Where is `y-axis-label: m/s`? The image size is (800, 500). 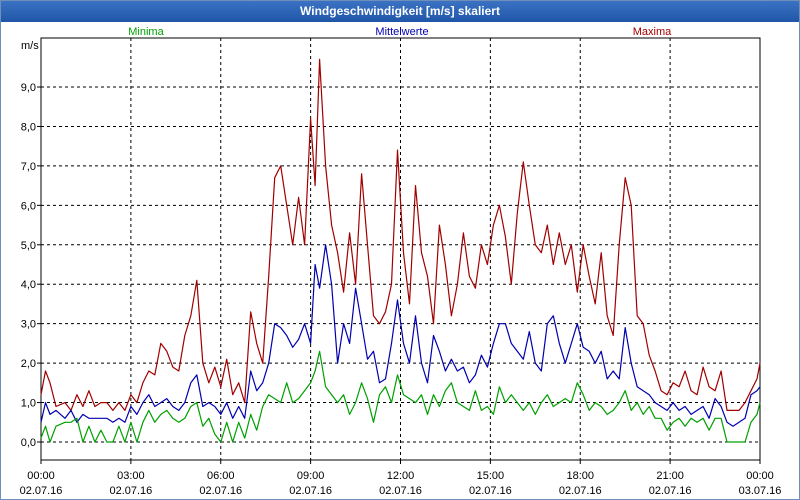 y-axis-label: m/s is located at coordinates (30, 46).